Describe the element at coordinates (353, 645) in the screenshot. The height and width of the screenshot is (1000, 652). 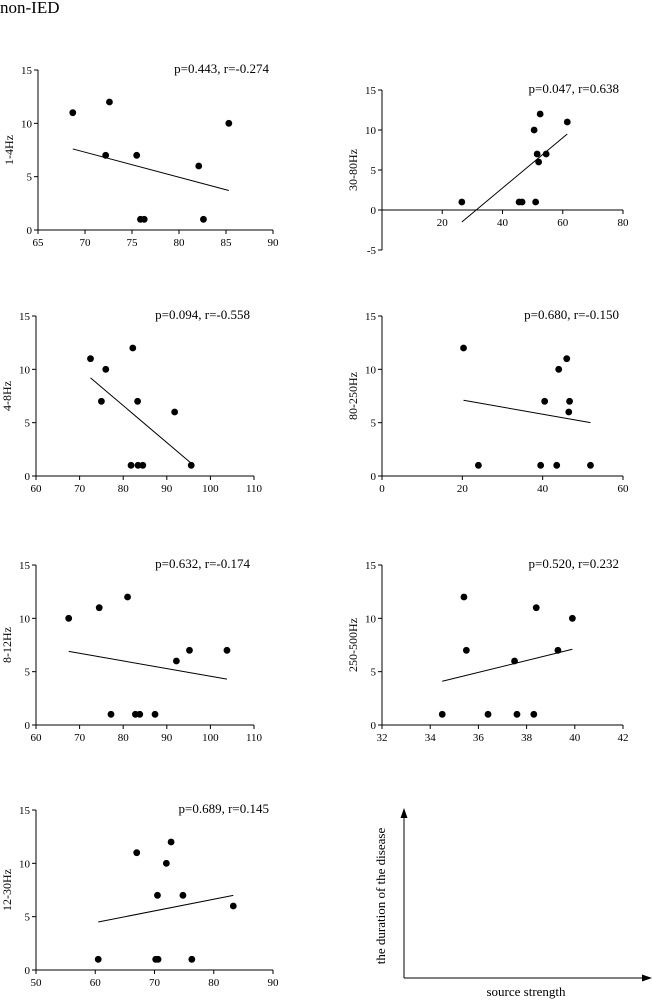
I see `y-axis-label: 250-500Hz` at that location.